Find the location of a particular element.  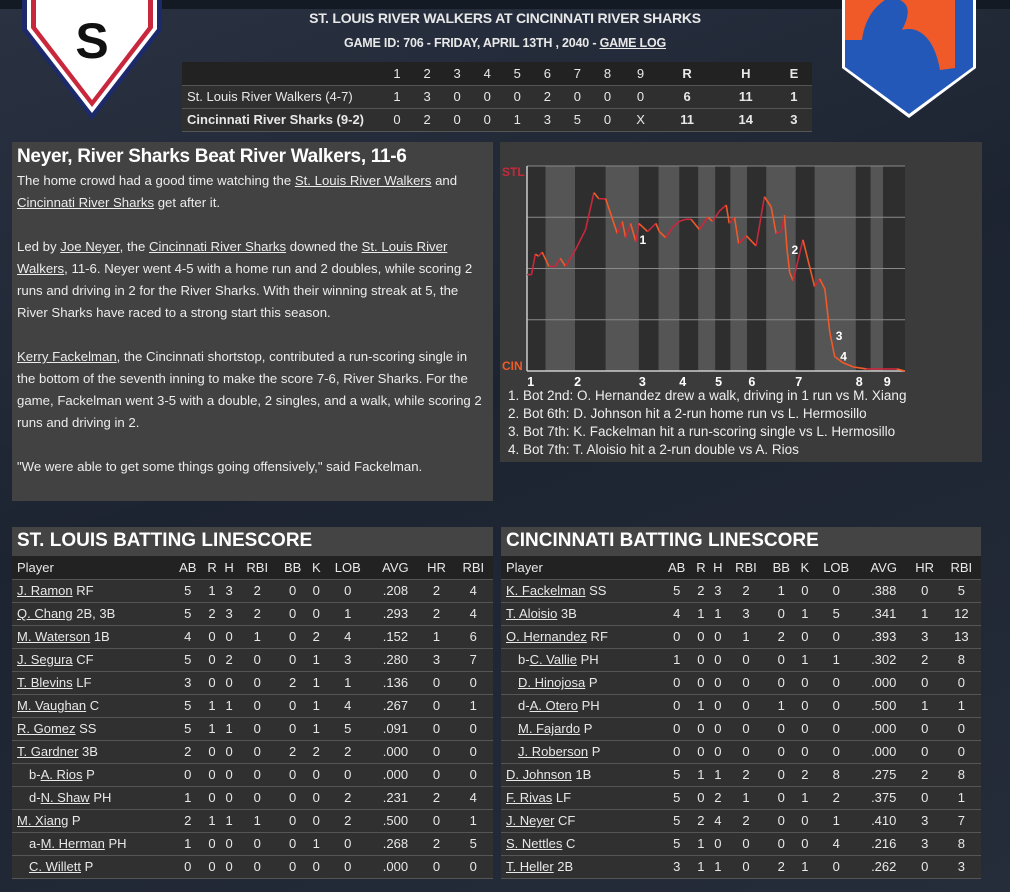

player-link: T. Blevins is located at coordinates (45, 682).